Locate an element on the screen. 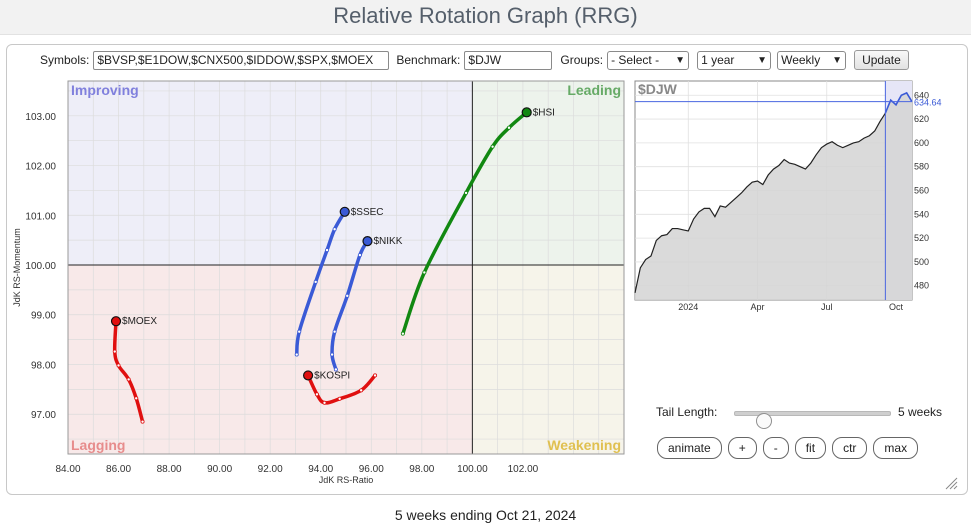  resize-handle-icon is located at coordinates (951, 483).